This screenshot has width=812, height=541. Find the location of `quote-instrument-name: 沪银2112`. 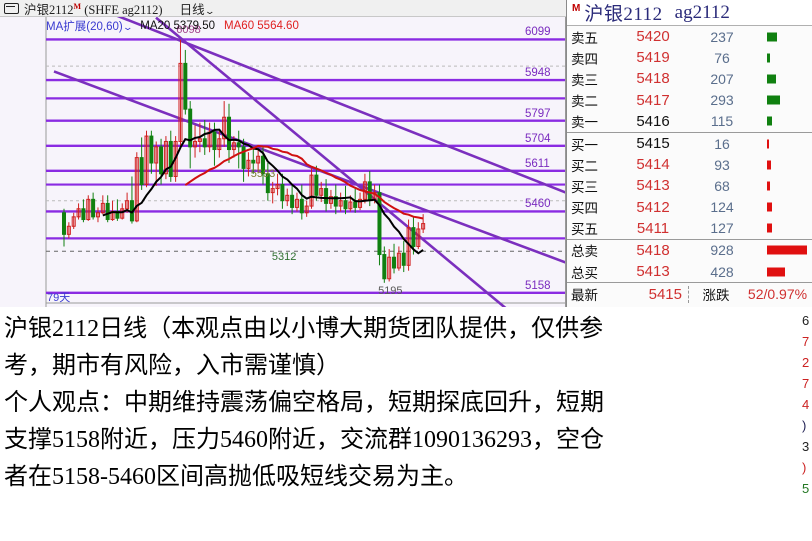

quote-instrument-name: 沪银2112 is located at coordinates (623, 14).